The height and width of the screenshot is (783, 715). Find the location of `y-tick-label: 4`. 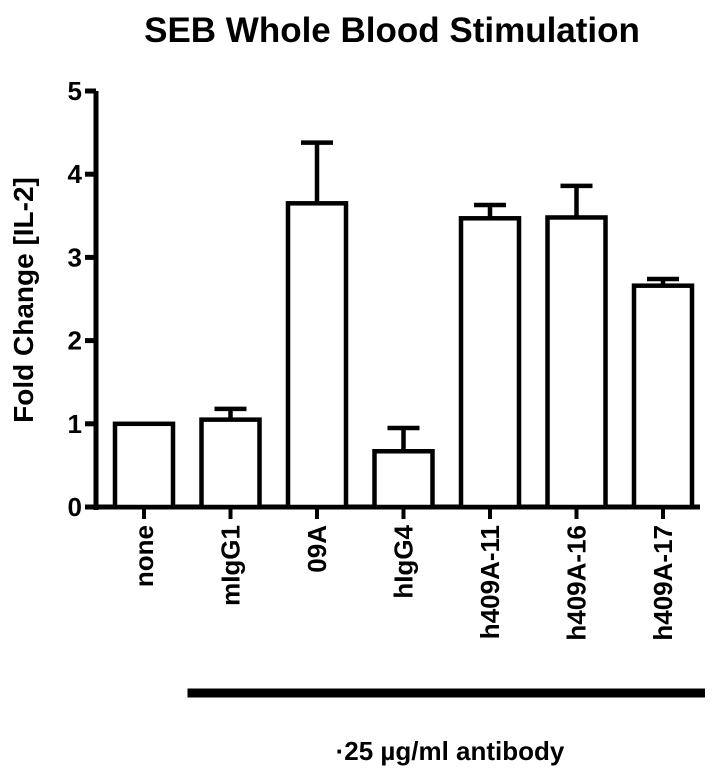

y-tick-label: 4 is located at coordinates (75, 174).